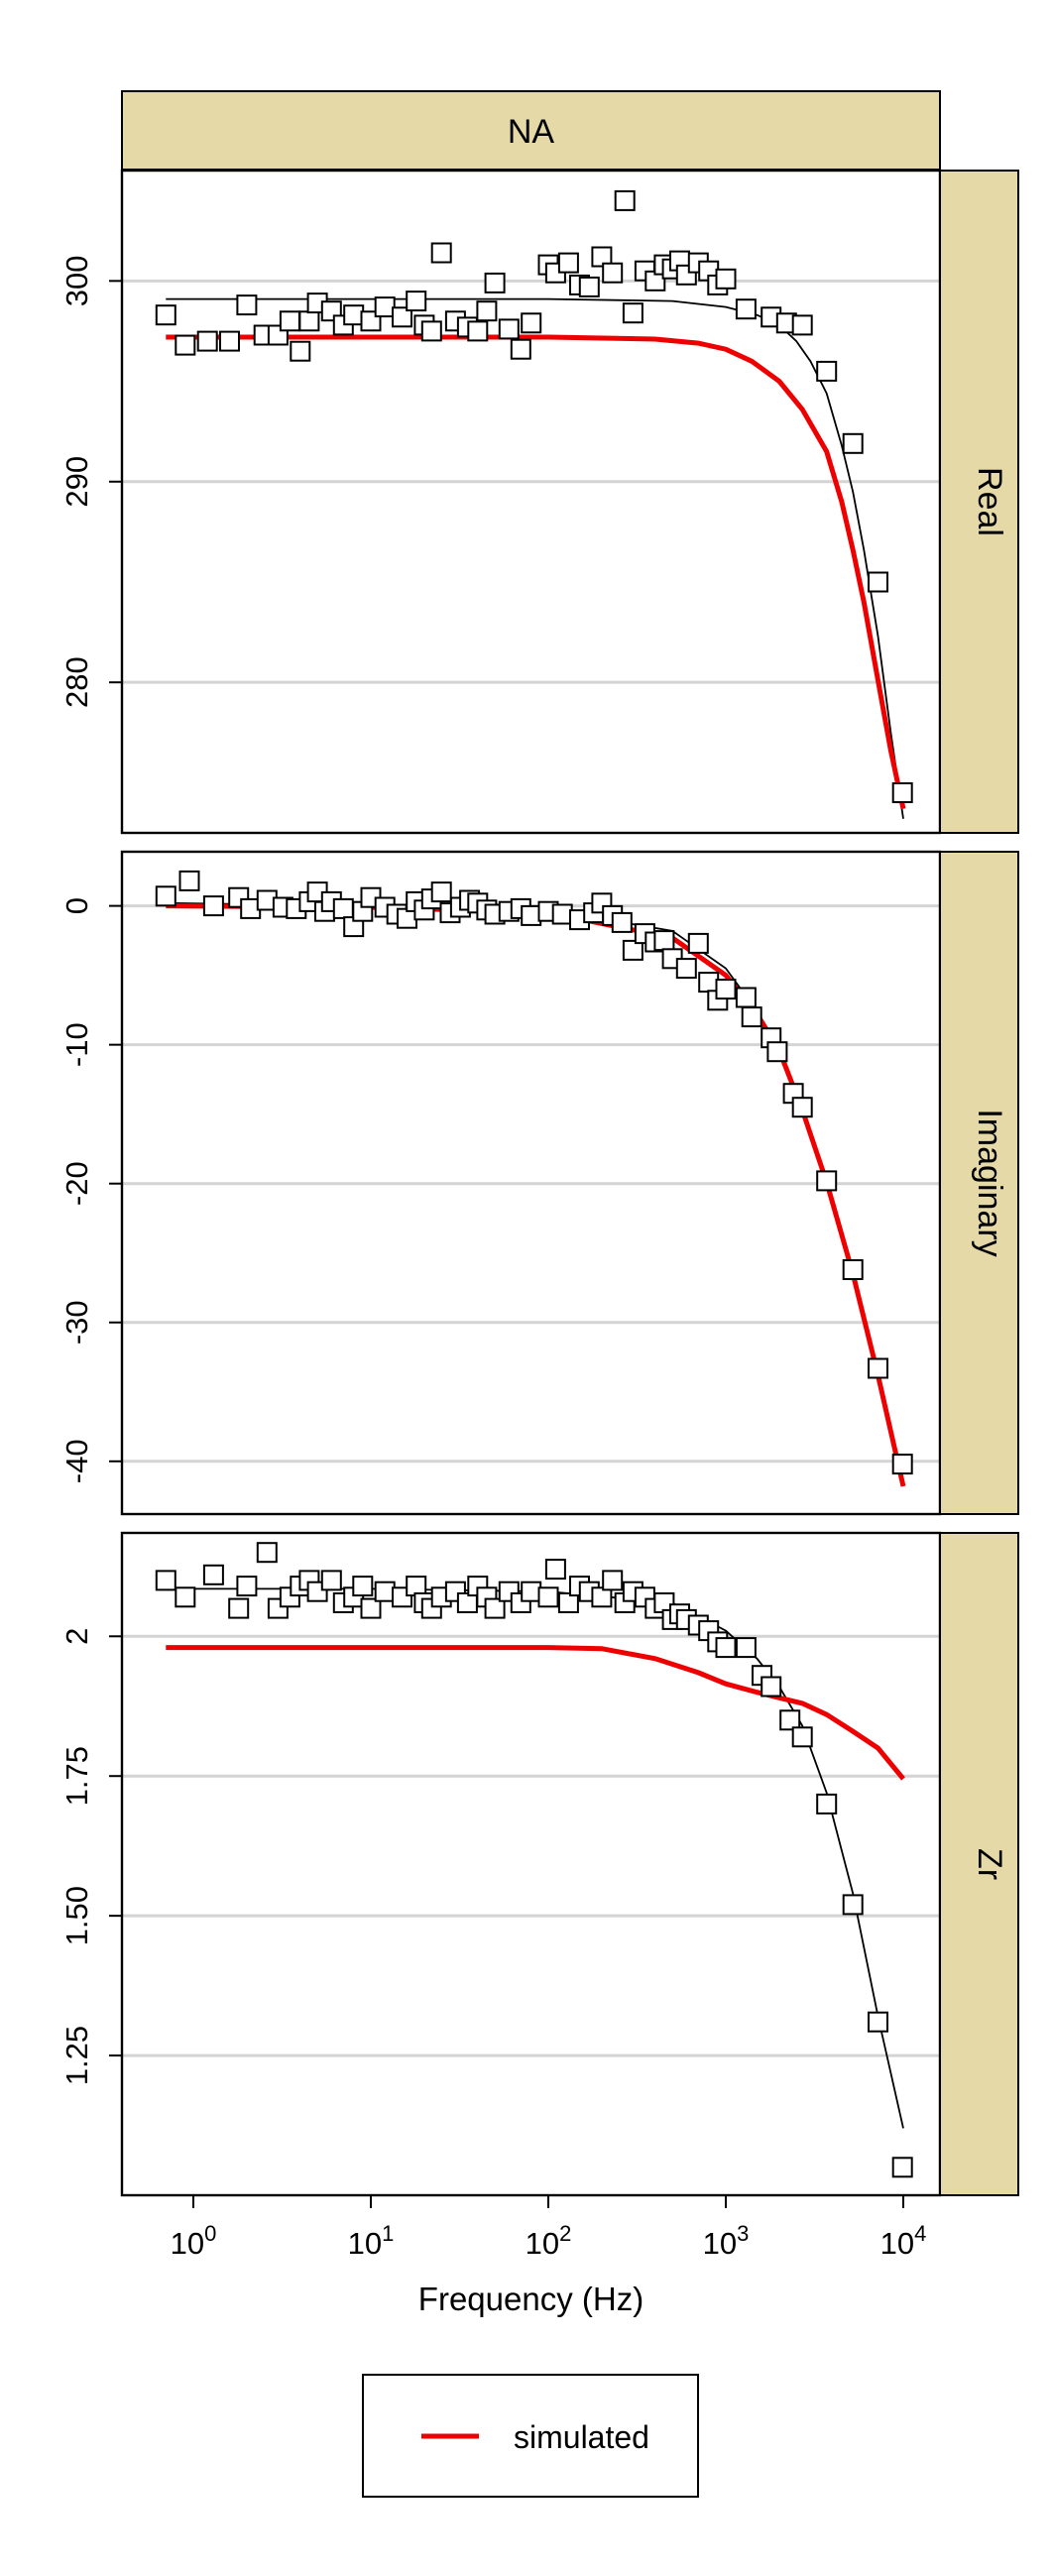  I want to click on series, so click(536, 558).